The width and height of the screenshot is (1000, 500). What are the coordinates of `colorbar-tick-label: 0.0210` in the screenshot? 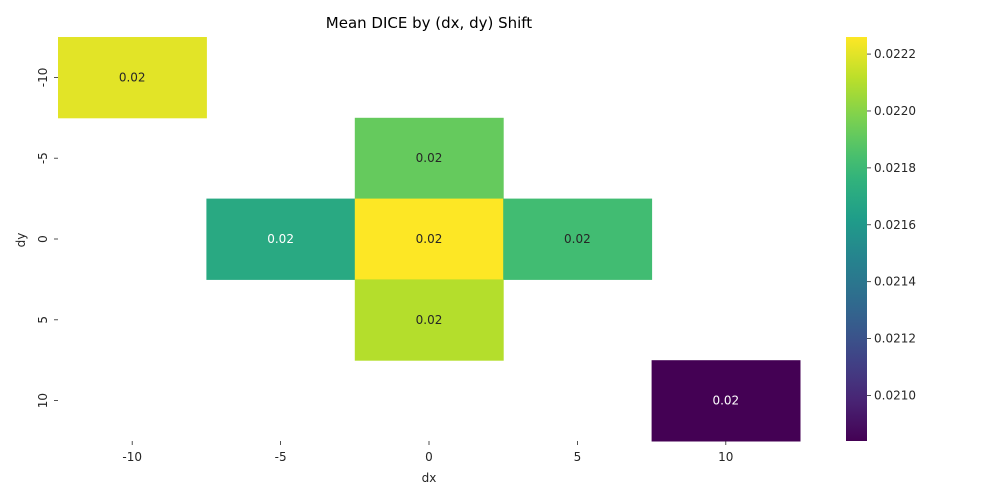 It's located at (895, 395).